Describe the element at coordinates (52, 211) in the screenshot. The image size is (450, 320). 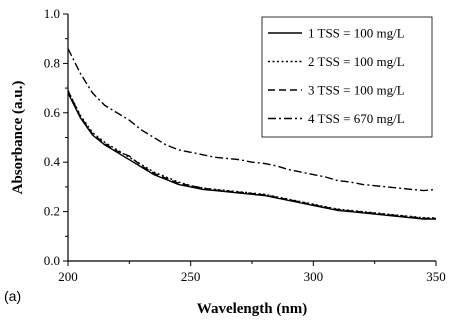
I see `y-tick-label: 0.2` at that location.